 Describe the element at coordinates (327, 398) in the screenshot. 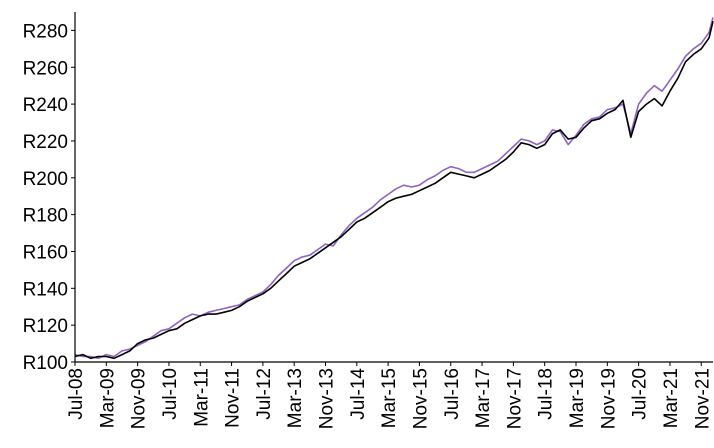

I see `x-tick-label: Nov-13` at that location.